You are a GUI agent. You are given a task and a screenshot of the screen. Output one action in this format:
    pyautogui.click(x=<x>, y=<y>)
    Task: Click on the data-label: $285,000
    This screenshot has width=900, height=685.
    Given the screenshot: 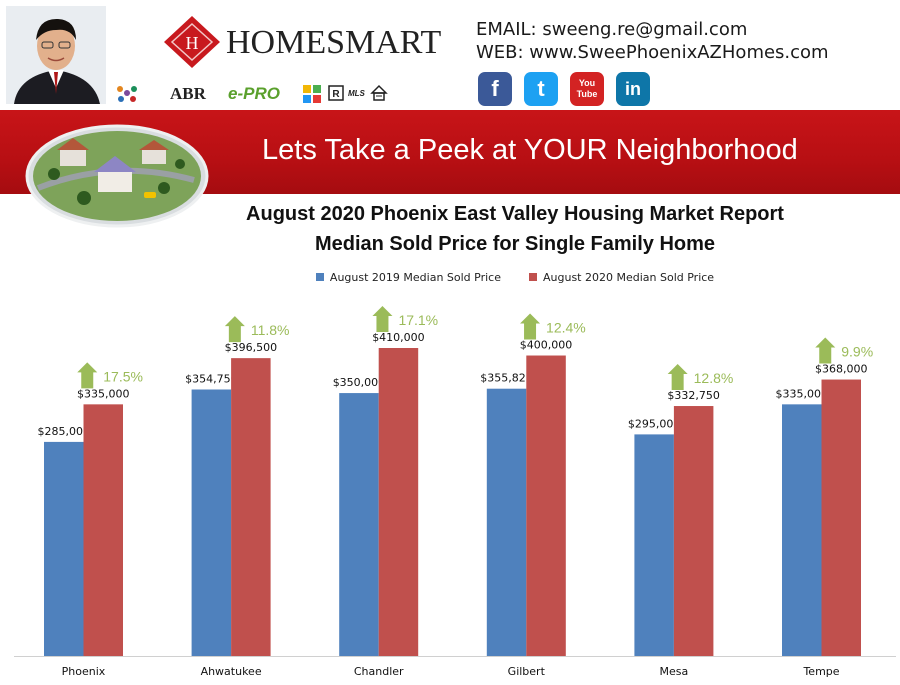 What is the action you would take?
    pyautogui.click(x=64, y=431)
    